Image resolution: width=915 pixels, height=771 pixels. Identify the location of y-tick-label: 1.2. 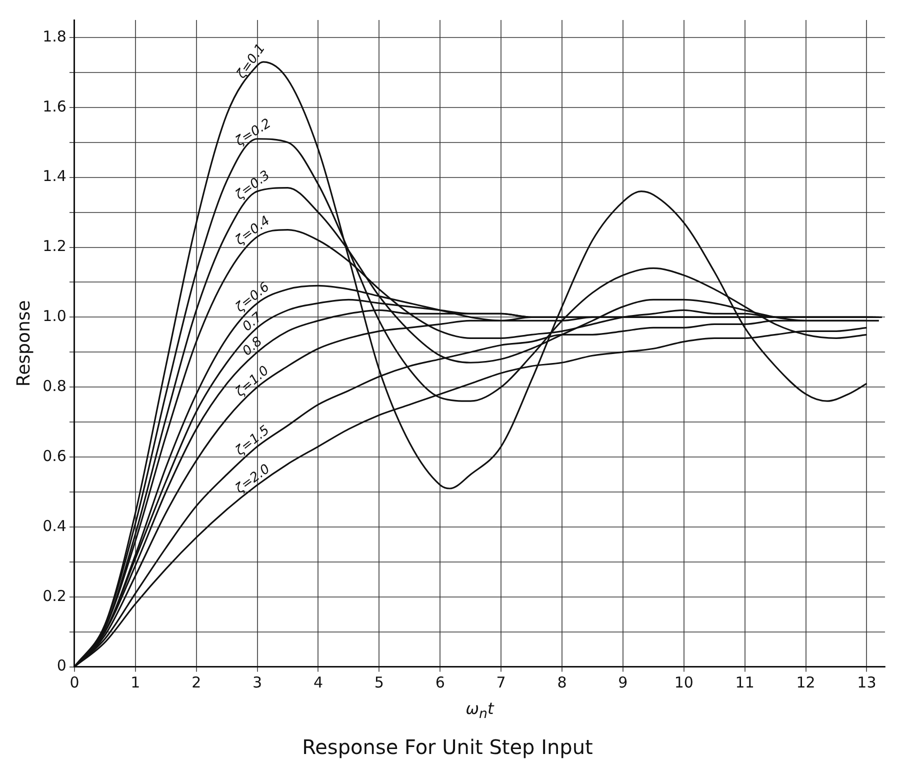
(54, 246).